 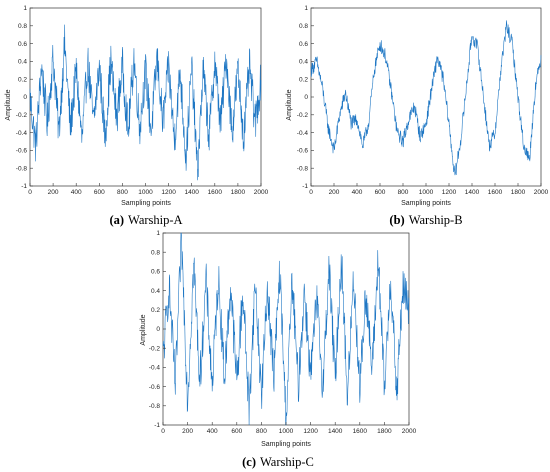 I want to click on caption-title: Warship-B, so click(x=436, y=220).